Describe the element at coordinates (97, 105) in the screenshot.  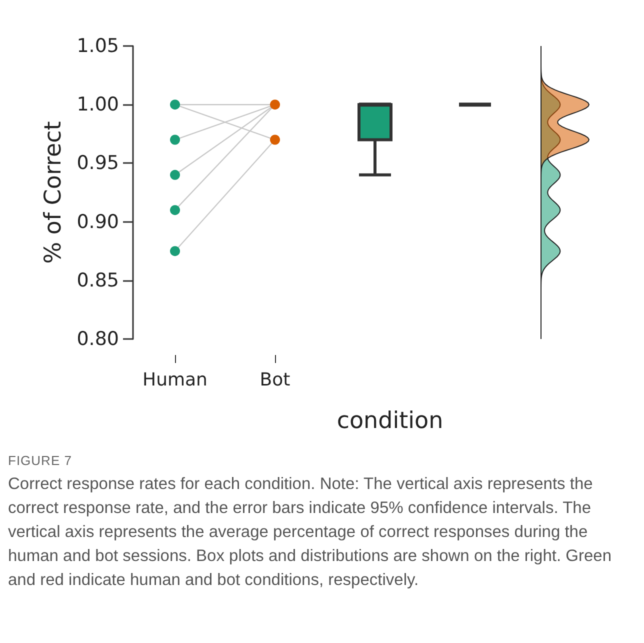
I see `y-tick-label: 1.00` at that location.